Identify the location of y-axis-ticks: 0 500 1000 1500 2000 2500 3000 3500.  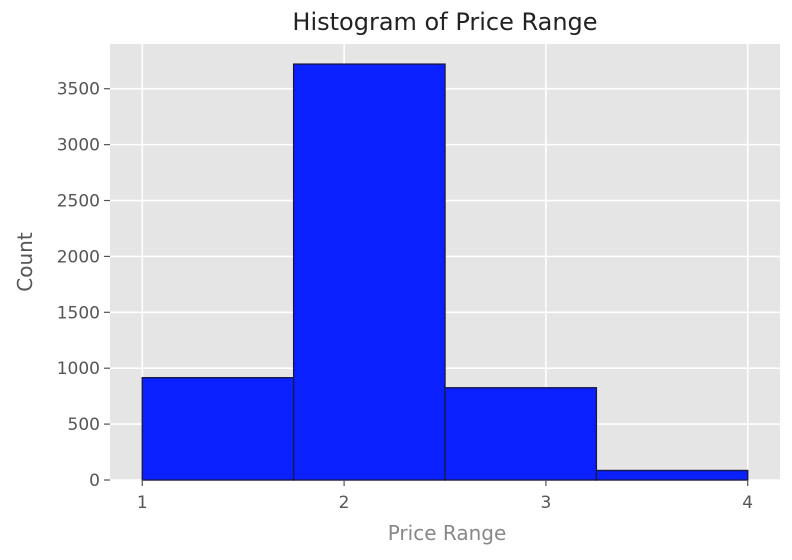
(83, 285).